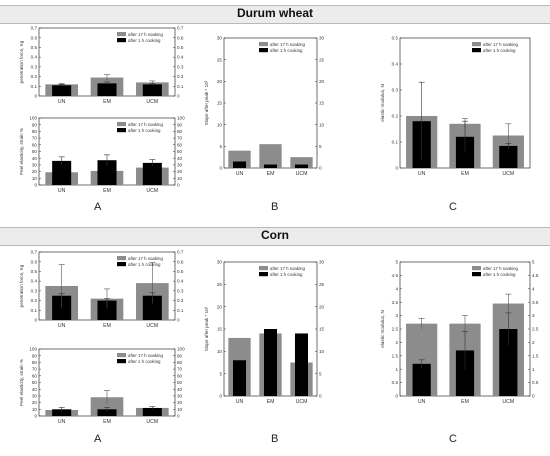 The width and height of the screenshot is (550, 456). Describe the element at coordinates (180, 271) in the screenshot. I see `y-right-tick-label: 0.5` at that location.